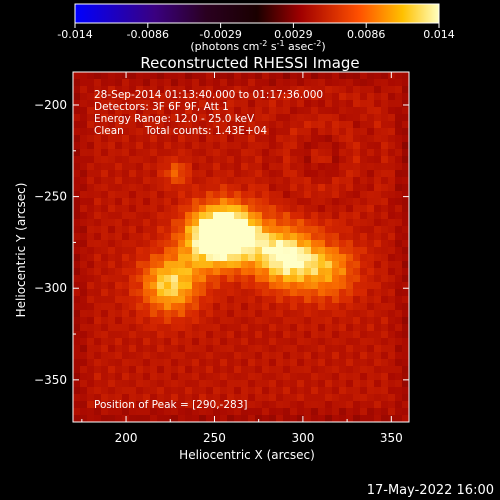 The width and height of the screenshot is (500, 500). Describe the element at coordinates (256, 32) in the screenshot. I see `colorbar-ticks: -0.014 -0.0086 -0.0029 0.0029 0.0086 0.014` at that location.